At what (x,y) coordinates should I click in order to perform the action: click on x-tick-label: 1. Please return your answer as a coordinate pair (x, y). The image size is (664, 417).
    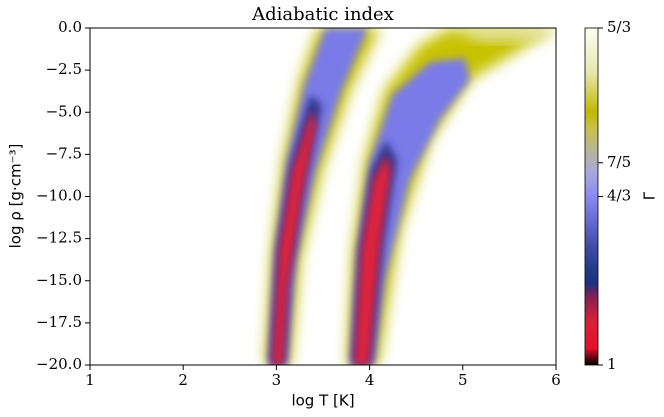
    Looking at the image, I should click on (90, 380).